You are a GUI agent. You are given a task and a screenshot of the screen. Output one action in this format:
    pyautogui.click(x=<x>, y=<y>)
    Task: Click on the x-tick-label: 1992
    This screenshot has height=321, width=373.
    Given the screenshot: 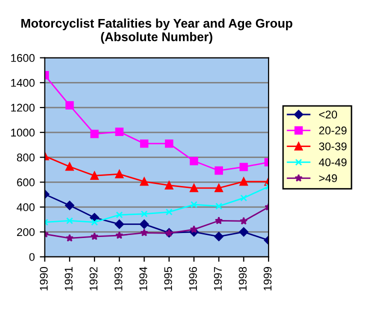 What is the action you would take?
    pyautogui.click(x=94, y=278)
    